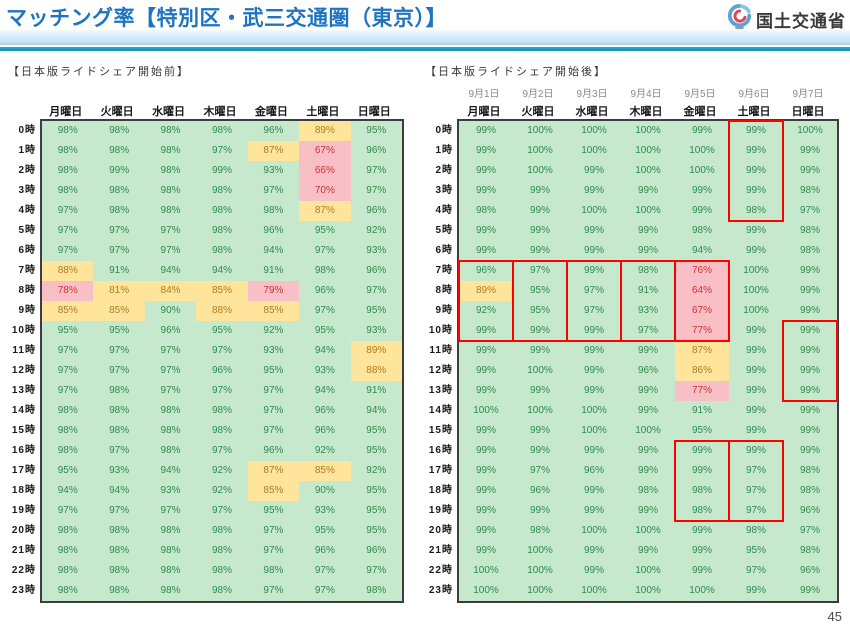 The height and width of the screenshot is (625, 850). I want to click on matrix-cell: 67%, so click(325, 151).